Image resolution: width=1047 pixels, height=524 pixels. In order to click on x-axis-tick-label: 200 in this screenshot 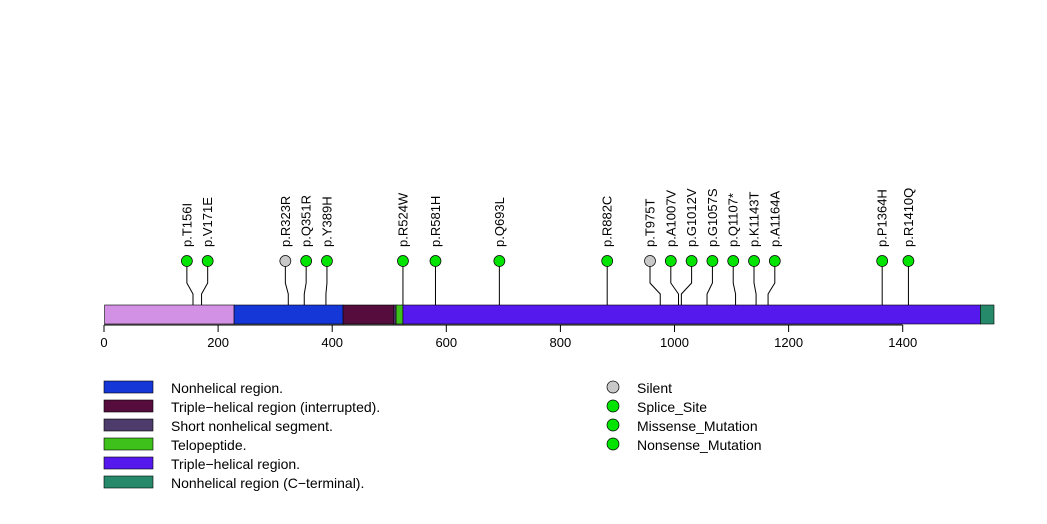, I will do `click(218, 342)`.